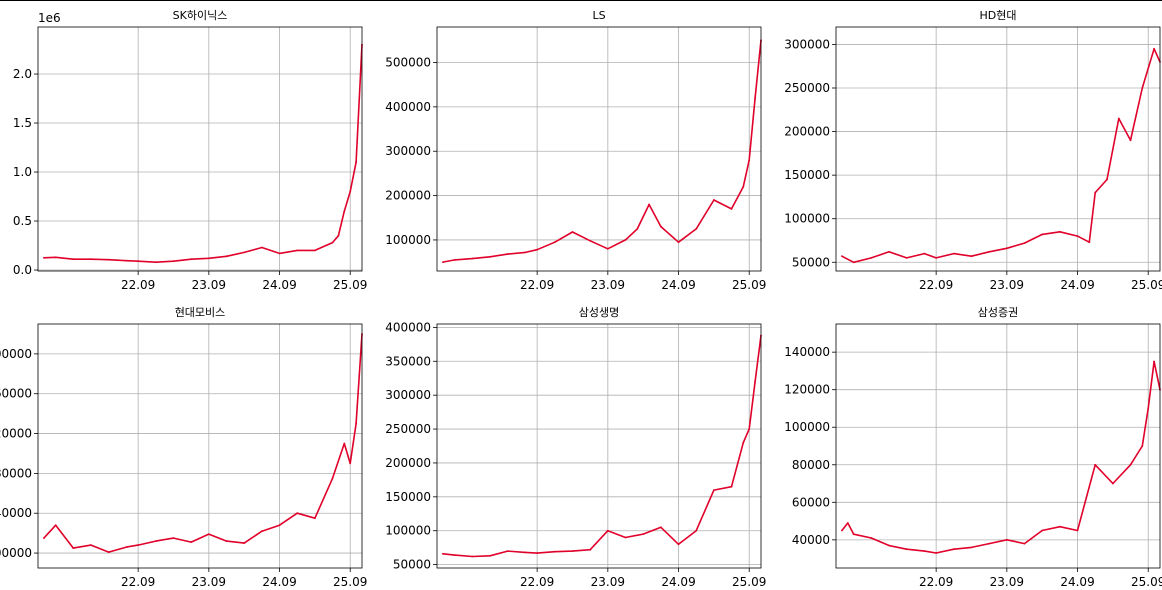 Image resolution: width=1162 pixels, height=590 pixels. Describe the element at coordinates (16, 354) in the screenshot. I see `y-tick-label: 400000` at that location.